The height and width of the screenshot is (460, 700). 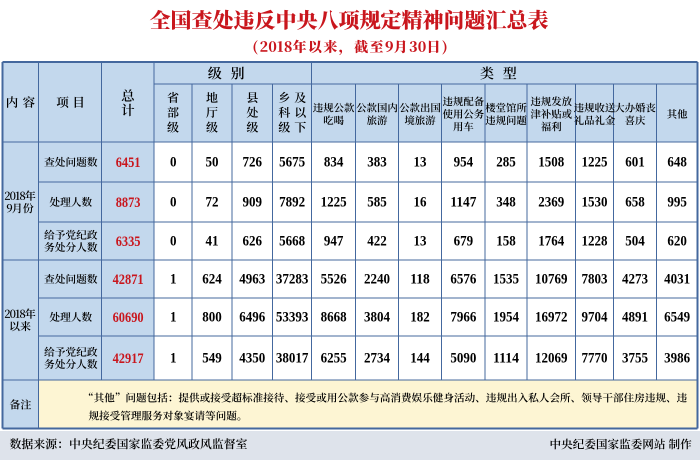 I want to click on svg-text: 1535, so click(x=506, y=280).